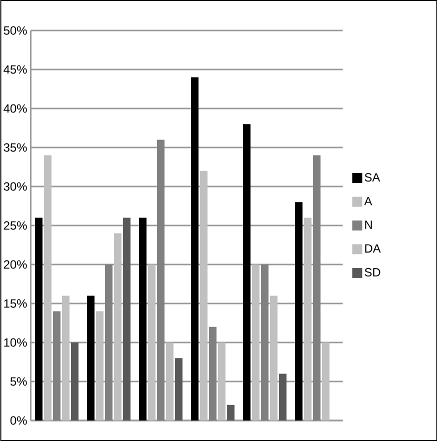  I want to click on y-tick-label: 30%, so click(15, 186).